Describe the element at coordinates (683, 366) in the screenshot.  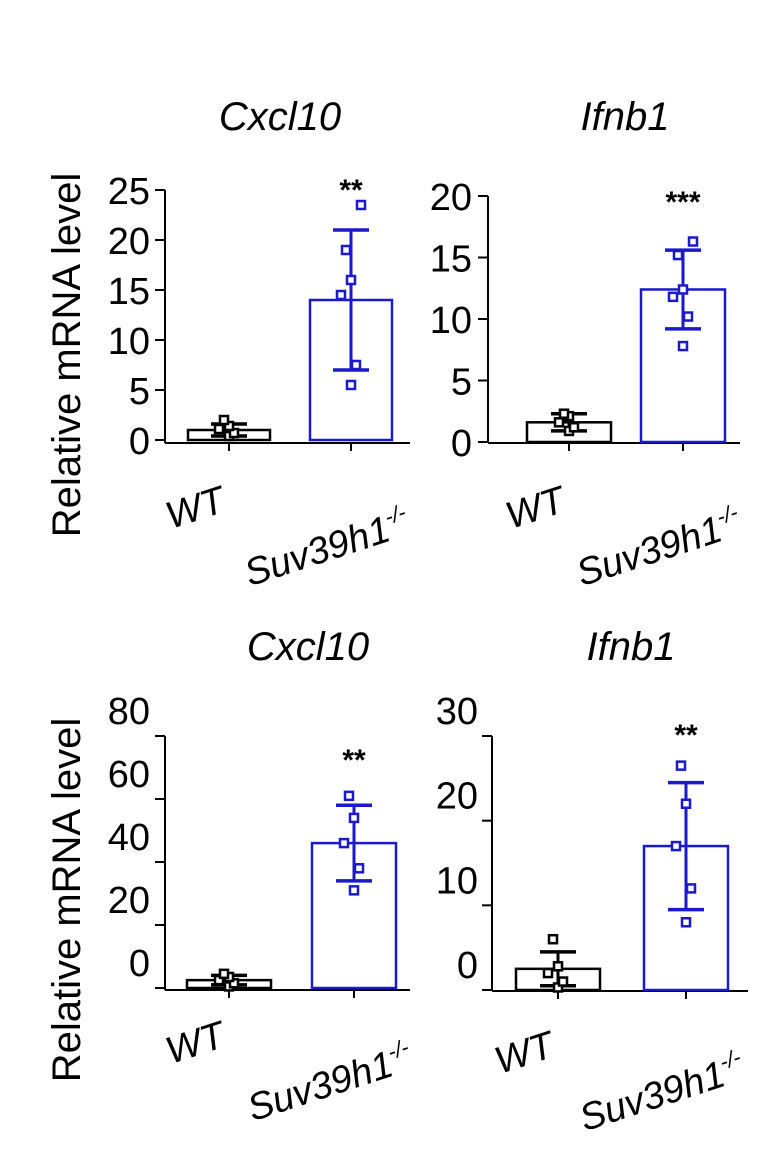
I see `bar-suv39h1` at that location.